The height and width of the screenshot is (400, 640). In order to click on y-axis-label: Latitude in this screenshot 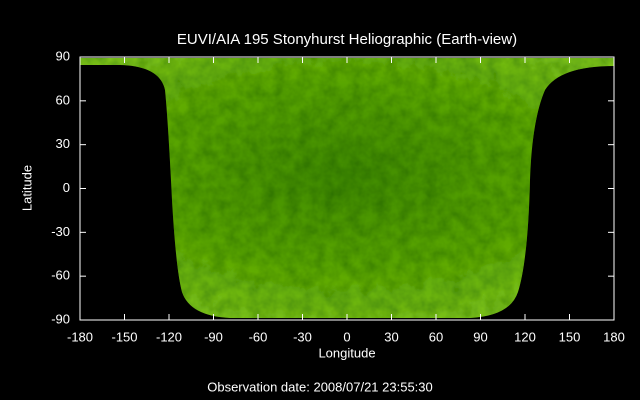, I will do `click(26, 188)`.